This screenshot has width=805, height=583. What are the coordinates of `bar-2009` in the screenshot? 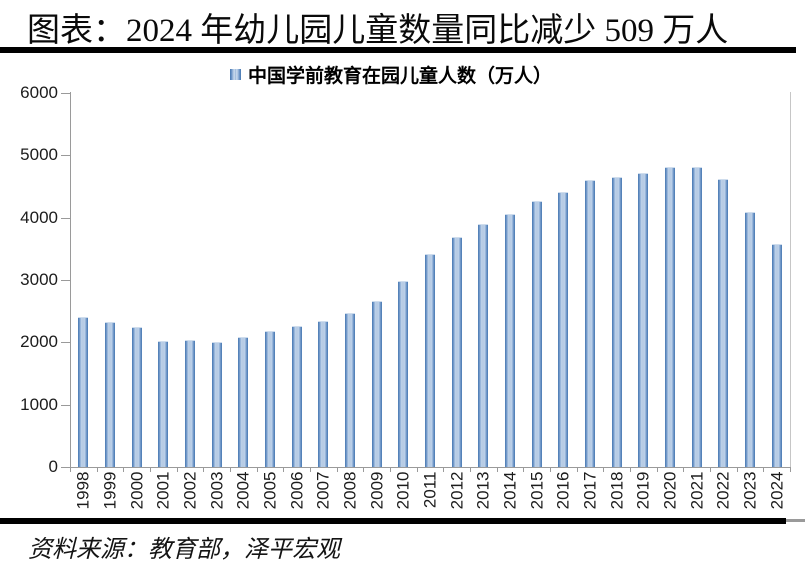 It's located at (376, 384).